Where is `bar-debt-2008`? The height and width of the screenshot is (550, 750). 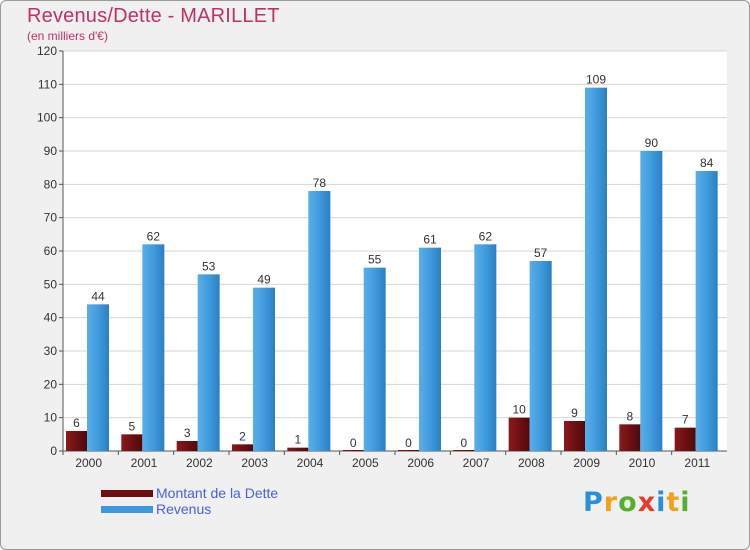
bar-debt-2008 is located at coordinates (519, 434).